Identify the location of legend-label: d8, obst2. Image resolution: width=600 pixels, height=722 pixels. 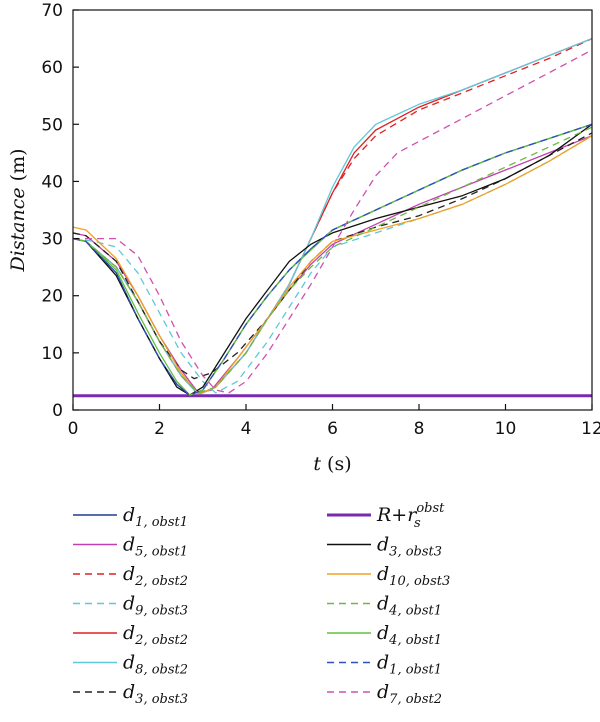
(155, 665).